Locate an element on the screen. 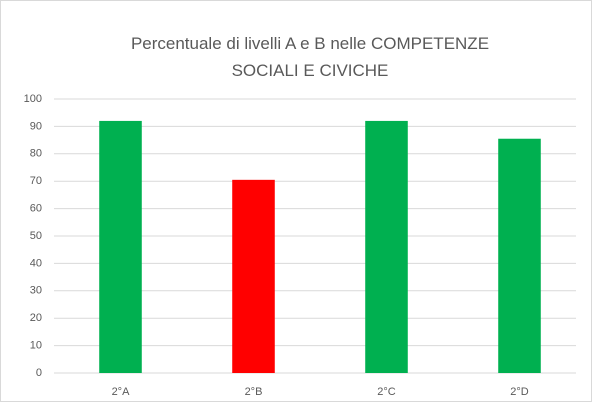 Image resolution: width=592 pixels, height=402 pixels. y-tick-label: 60 is located at coordinates (36, 209).